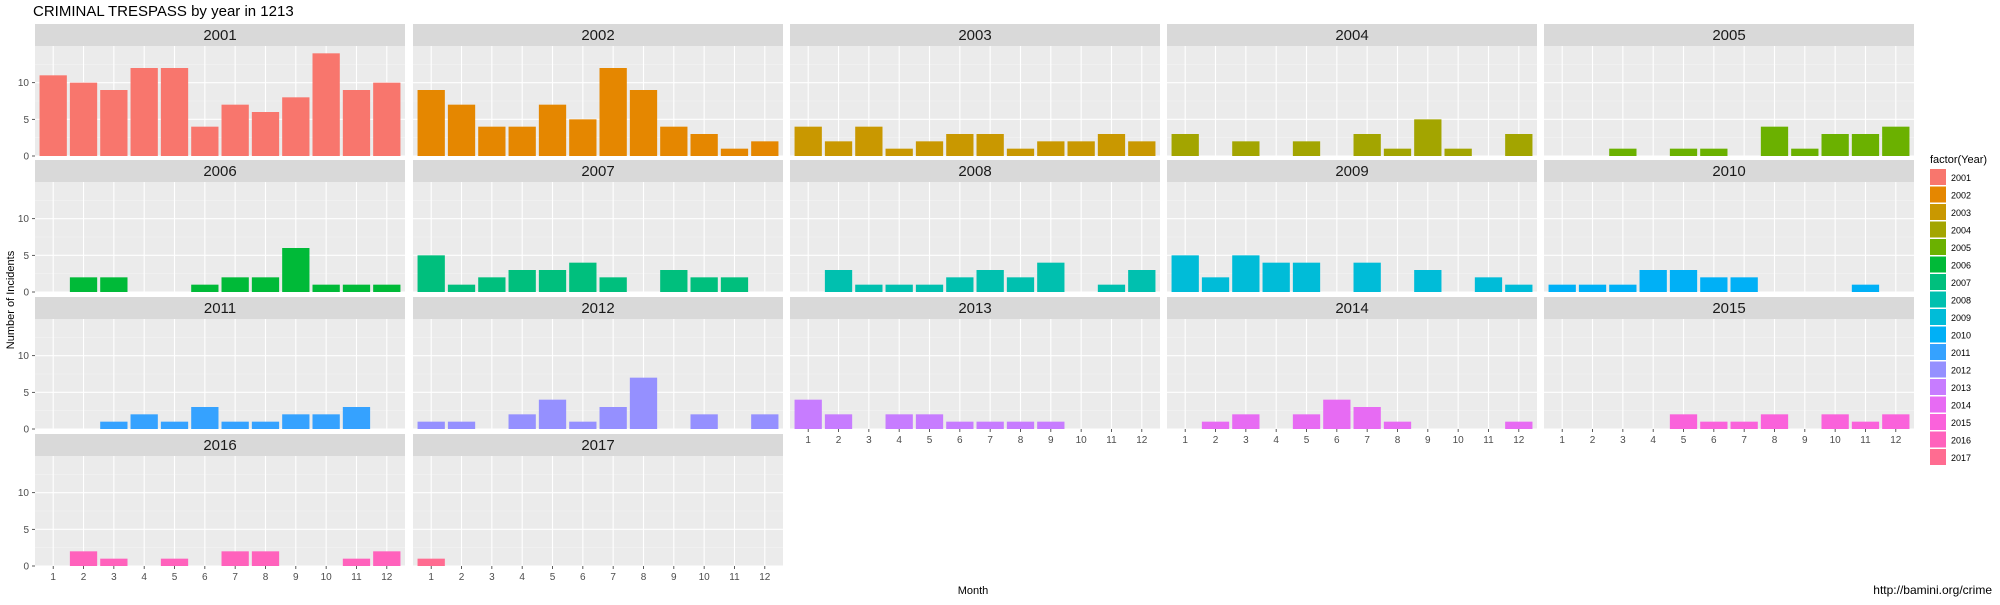 Image resolution: width=2000 pixels, height=605 pixels. I want to click on legend-label: 2015, so click(1961, 423).